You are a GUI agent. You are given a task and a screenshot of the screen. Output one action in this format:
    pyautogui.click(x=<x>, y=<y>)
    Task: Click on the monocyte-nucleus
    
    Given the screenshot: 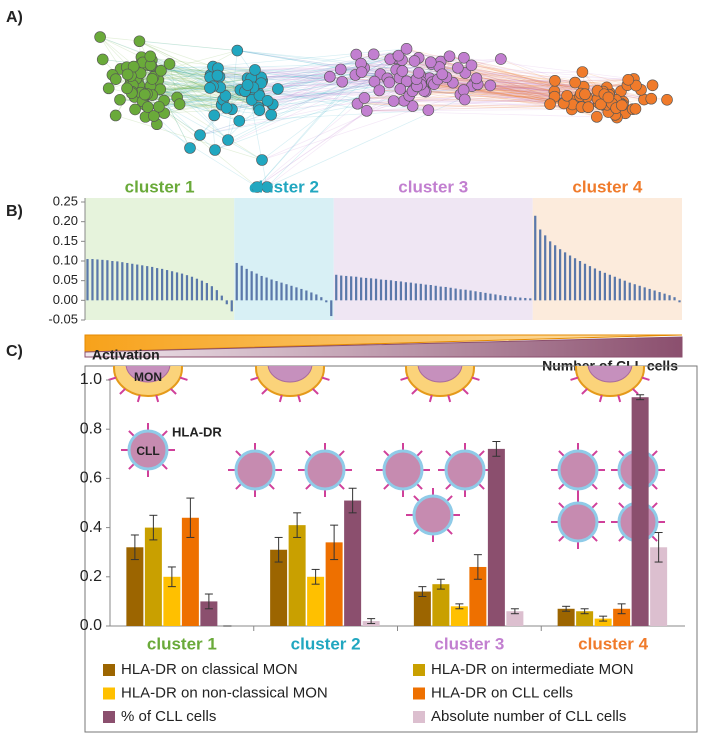 What is the action you would take?
    pyautogui.click(x=148, y=374)
    